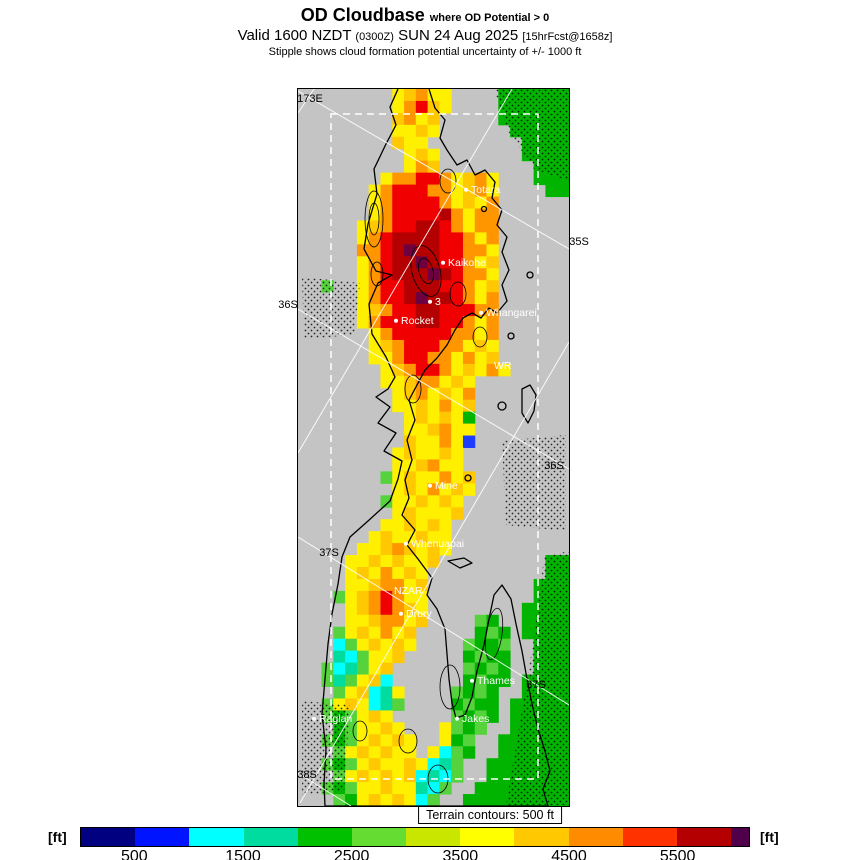  I want to click on colorbar-overflow-segment, so click(740, 837).